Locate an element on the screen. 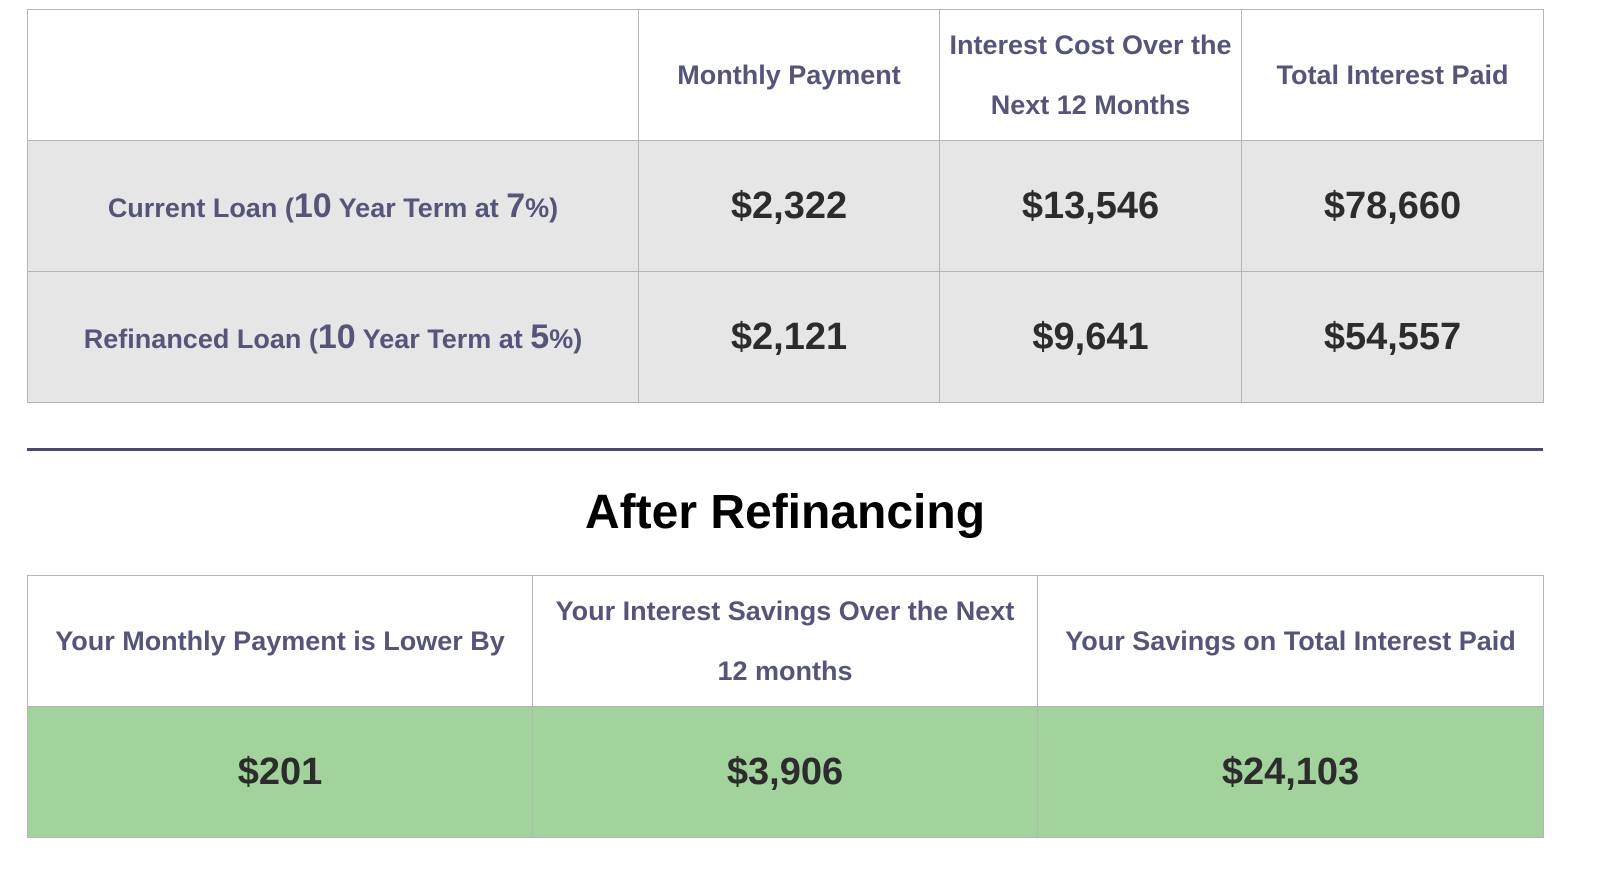 The height and width of the screenshot is (874, 1600). total-interest-savings-value: $24,103 is located at coordinates (1290, 772).